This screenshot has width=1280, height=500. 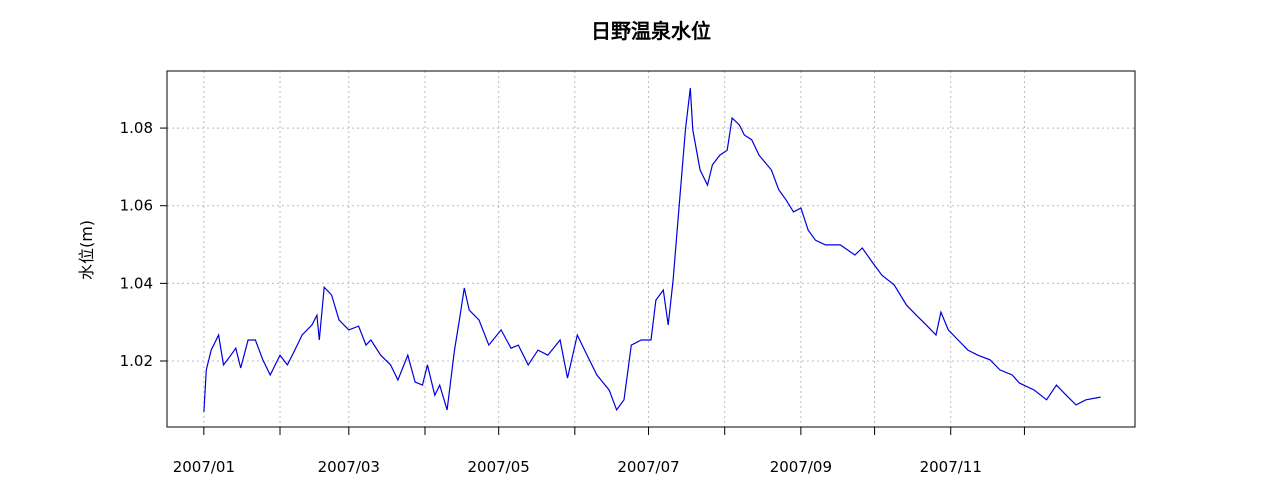 I want to click on x-tick-label: 2007/03, so click(x=349, y=467).